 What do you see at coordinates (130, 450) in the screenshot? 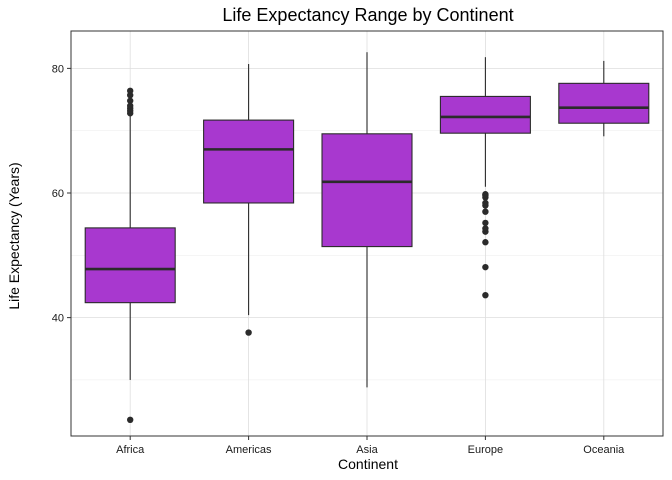
I see `x-tick-label: Africa` at bounding box center [130, 450].